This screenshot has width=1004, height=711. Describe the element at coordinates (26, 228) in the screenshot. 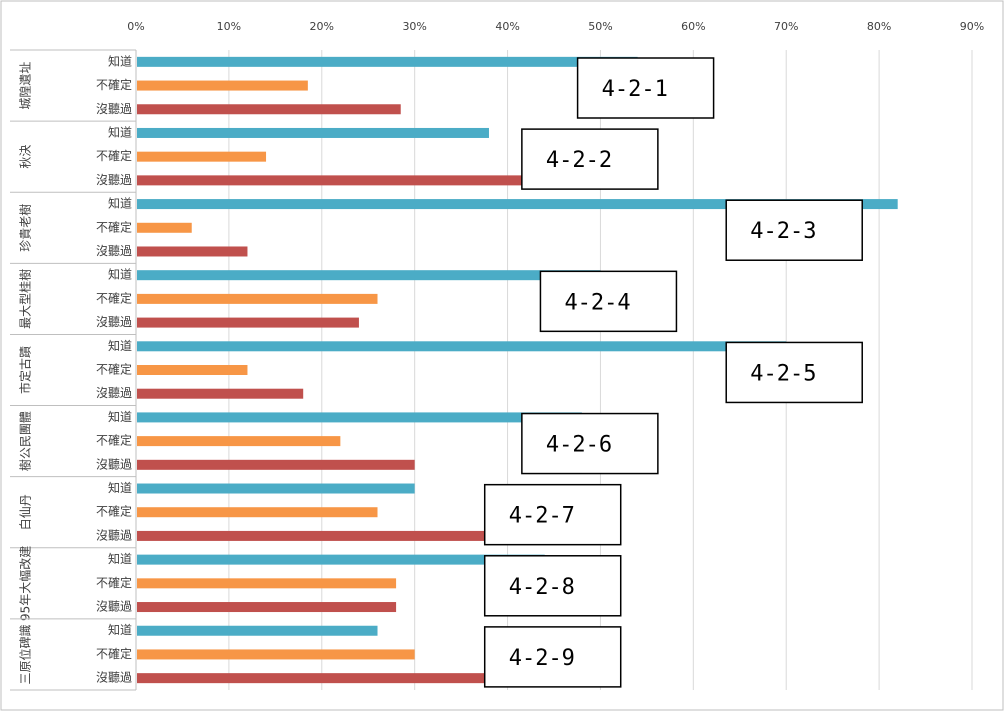

I see `group-label: 珍貴老樹` at that location.